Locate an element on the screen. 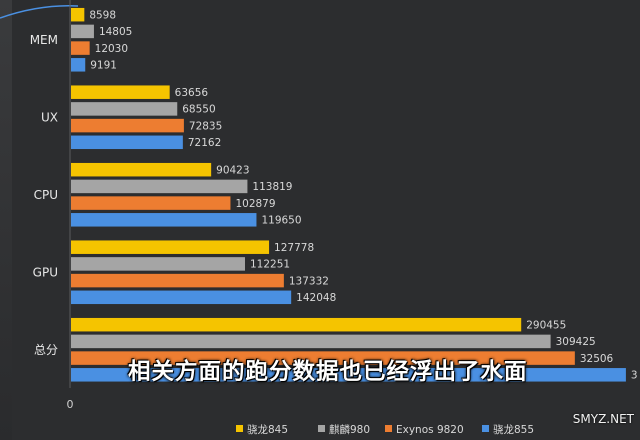 This screenshot has height=440, width=640. bar-value-label: 3 is located at coordinates (634, 376).